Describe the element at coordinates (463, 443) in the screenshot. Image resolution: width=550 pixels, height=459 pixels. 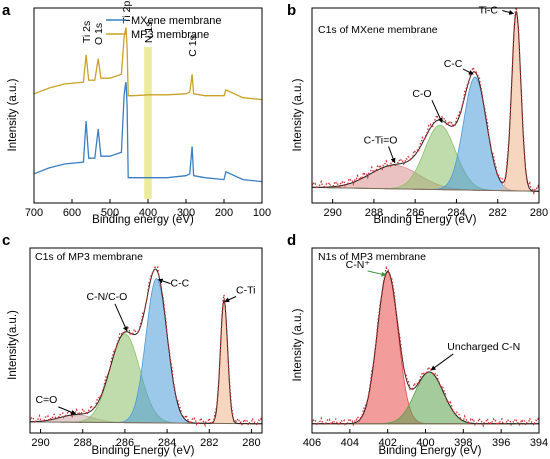
I see `panel-d-x-tick-label: 398` at that location.